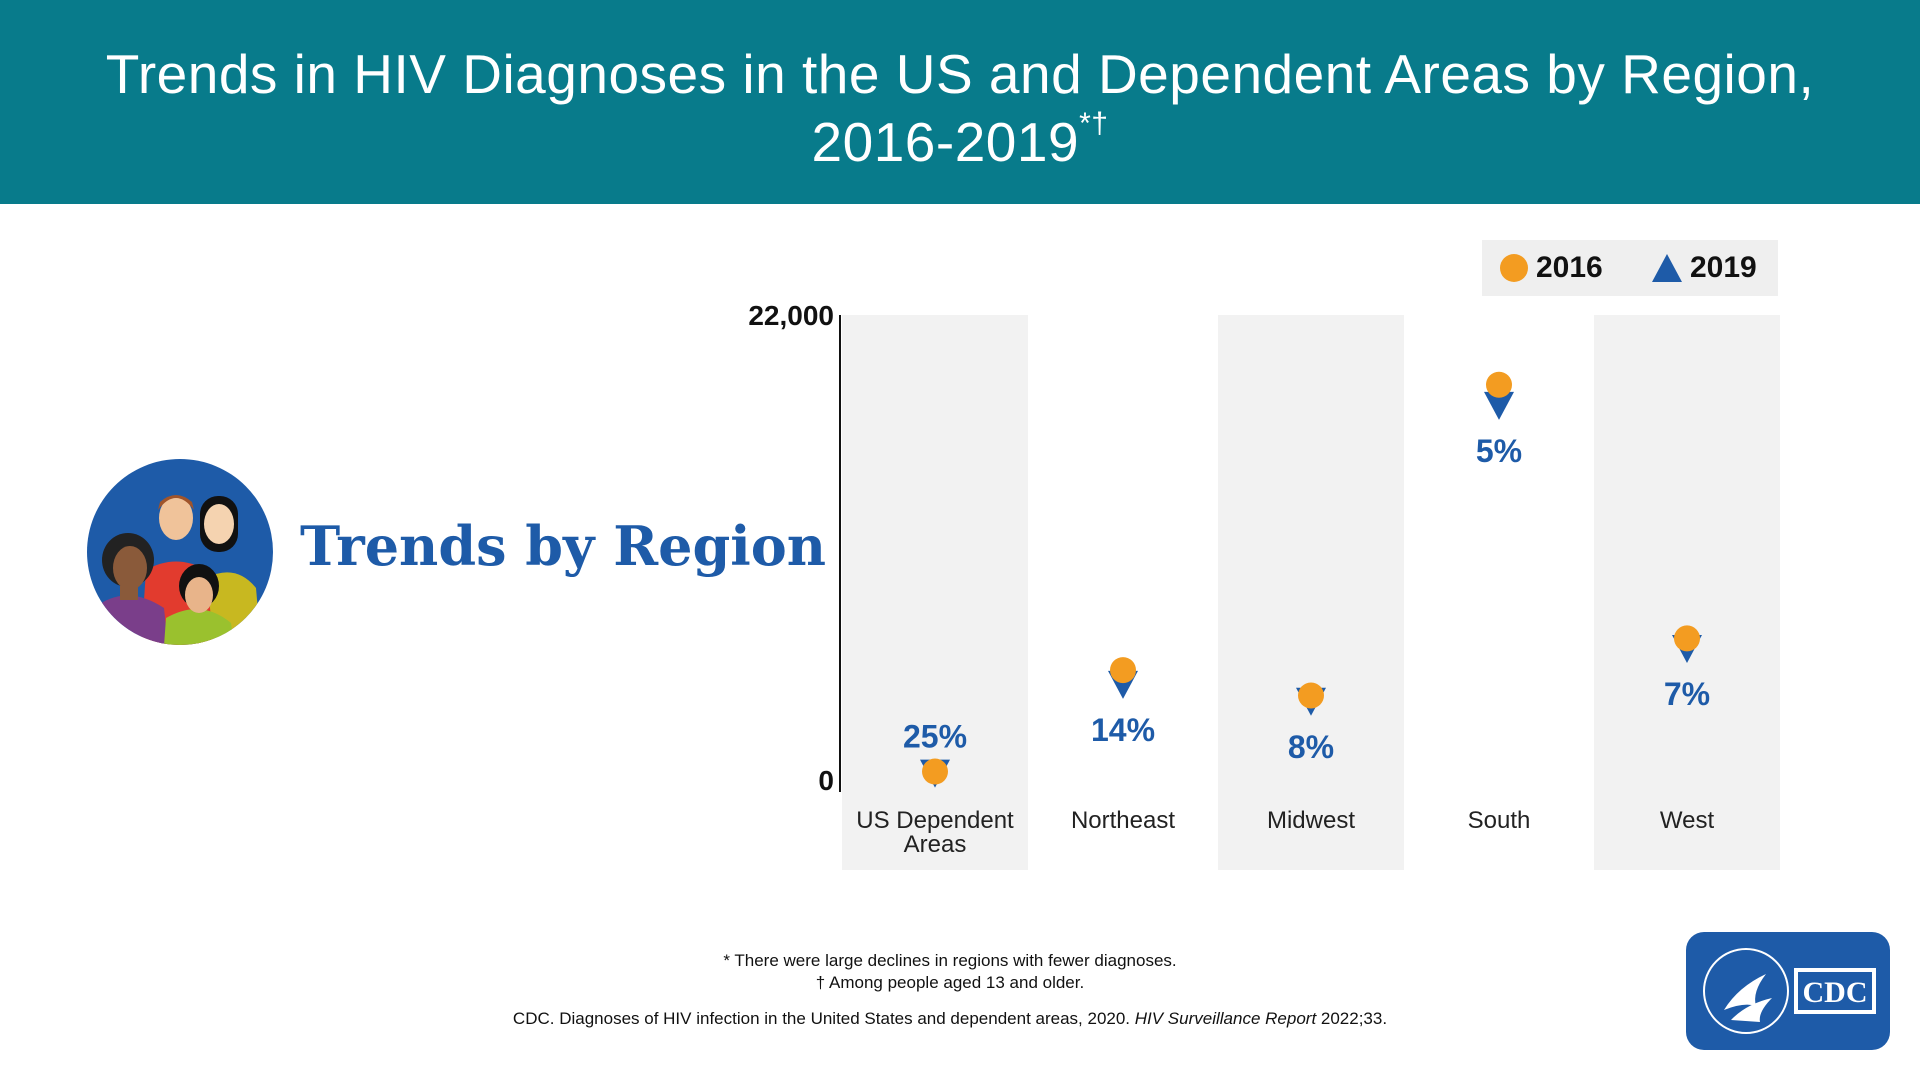 The height and width of the screenshot is (1080, 1920). What do you see at coordinates (826, 780) in the screenshot?
I see `y-tick-label: 0` at bounding box center [826, 780].